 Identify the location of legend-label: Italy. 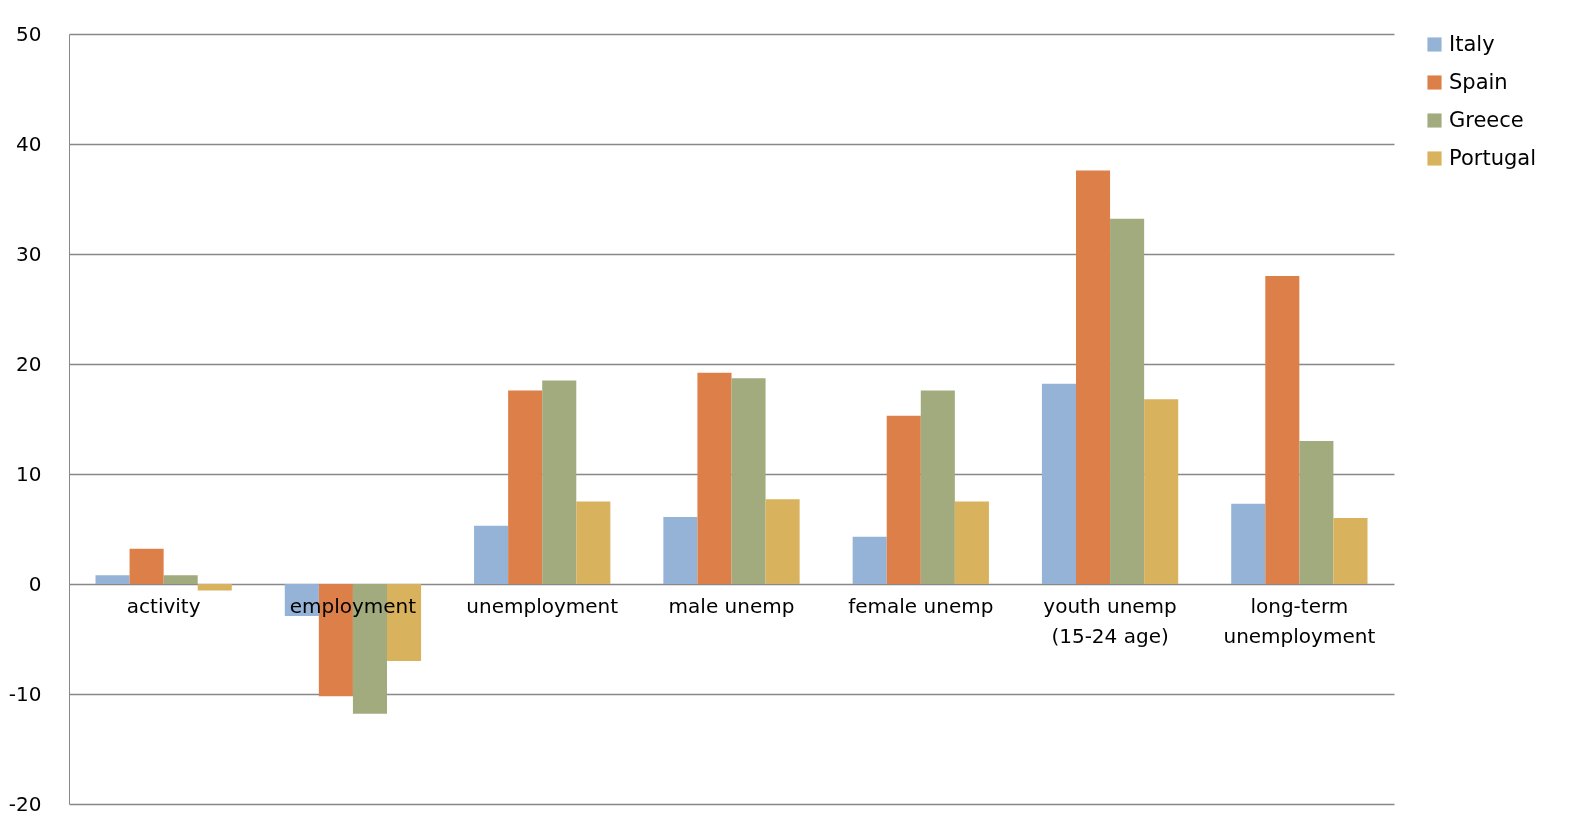
(1472, 43).